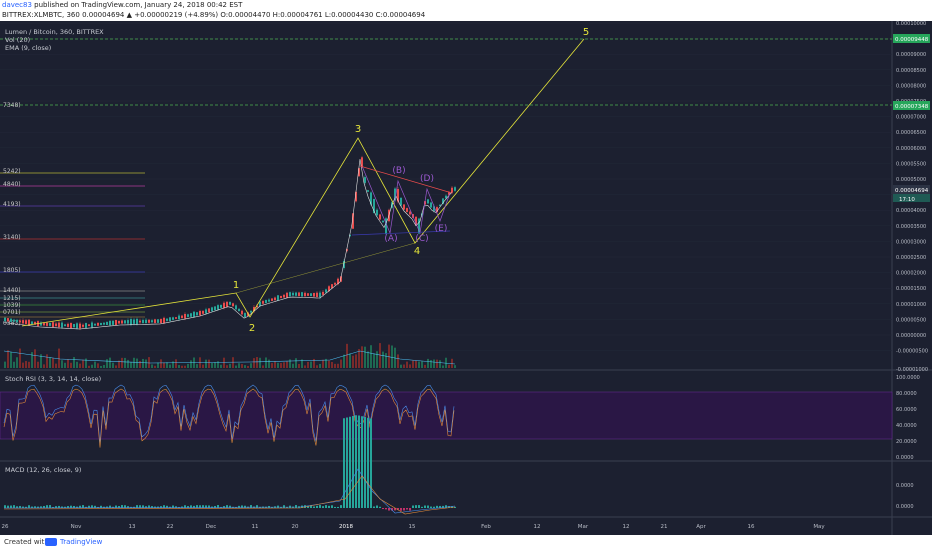 The image size is (932, 550). What do you see at coordinates (911, 189) in the screenshot?
I see `price-tag` at bounding box center [911, 189].